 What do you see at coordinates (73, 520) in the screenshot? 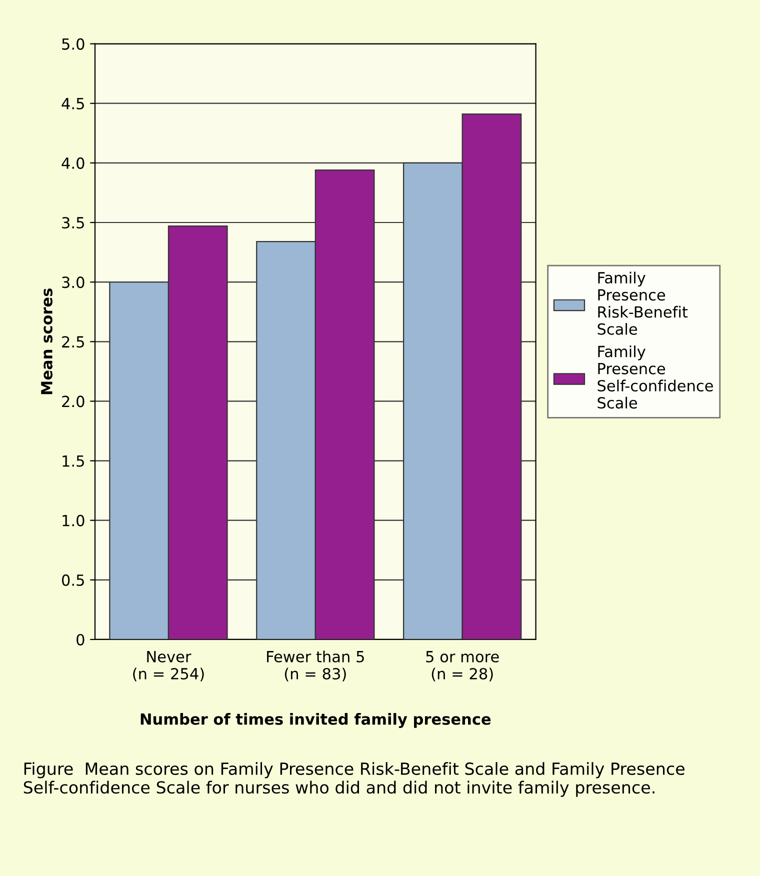
I see `y-tick-label: 1.0` at bounding box center [73, 520].